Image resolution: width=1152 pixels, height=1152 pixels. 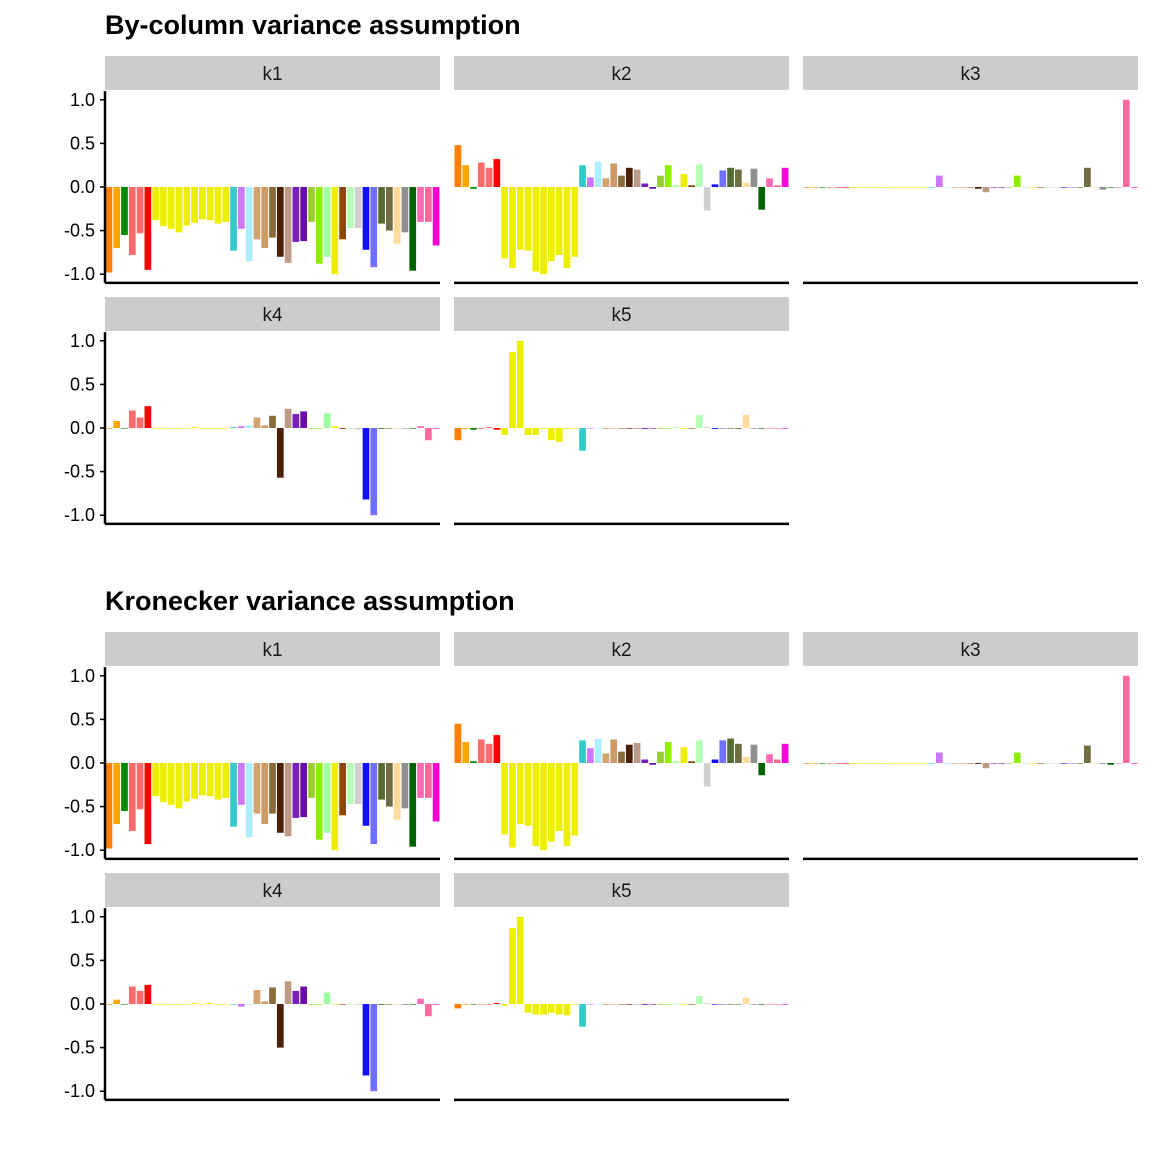 What do you see at coordinates (79, 515) in the screenshot?
I see `y-tick-label: -1.0` at bounding box center [79, 515].